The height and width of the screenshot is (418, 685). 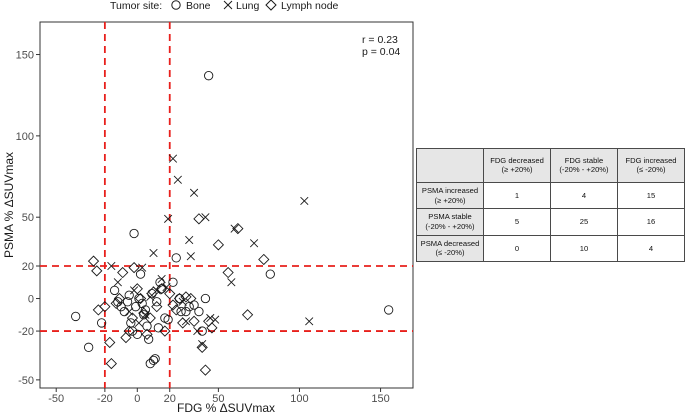 I want to click on x-tick-label: 20, so click(x=170, y=399).